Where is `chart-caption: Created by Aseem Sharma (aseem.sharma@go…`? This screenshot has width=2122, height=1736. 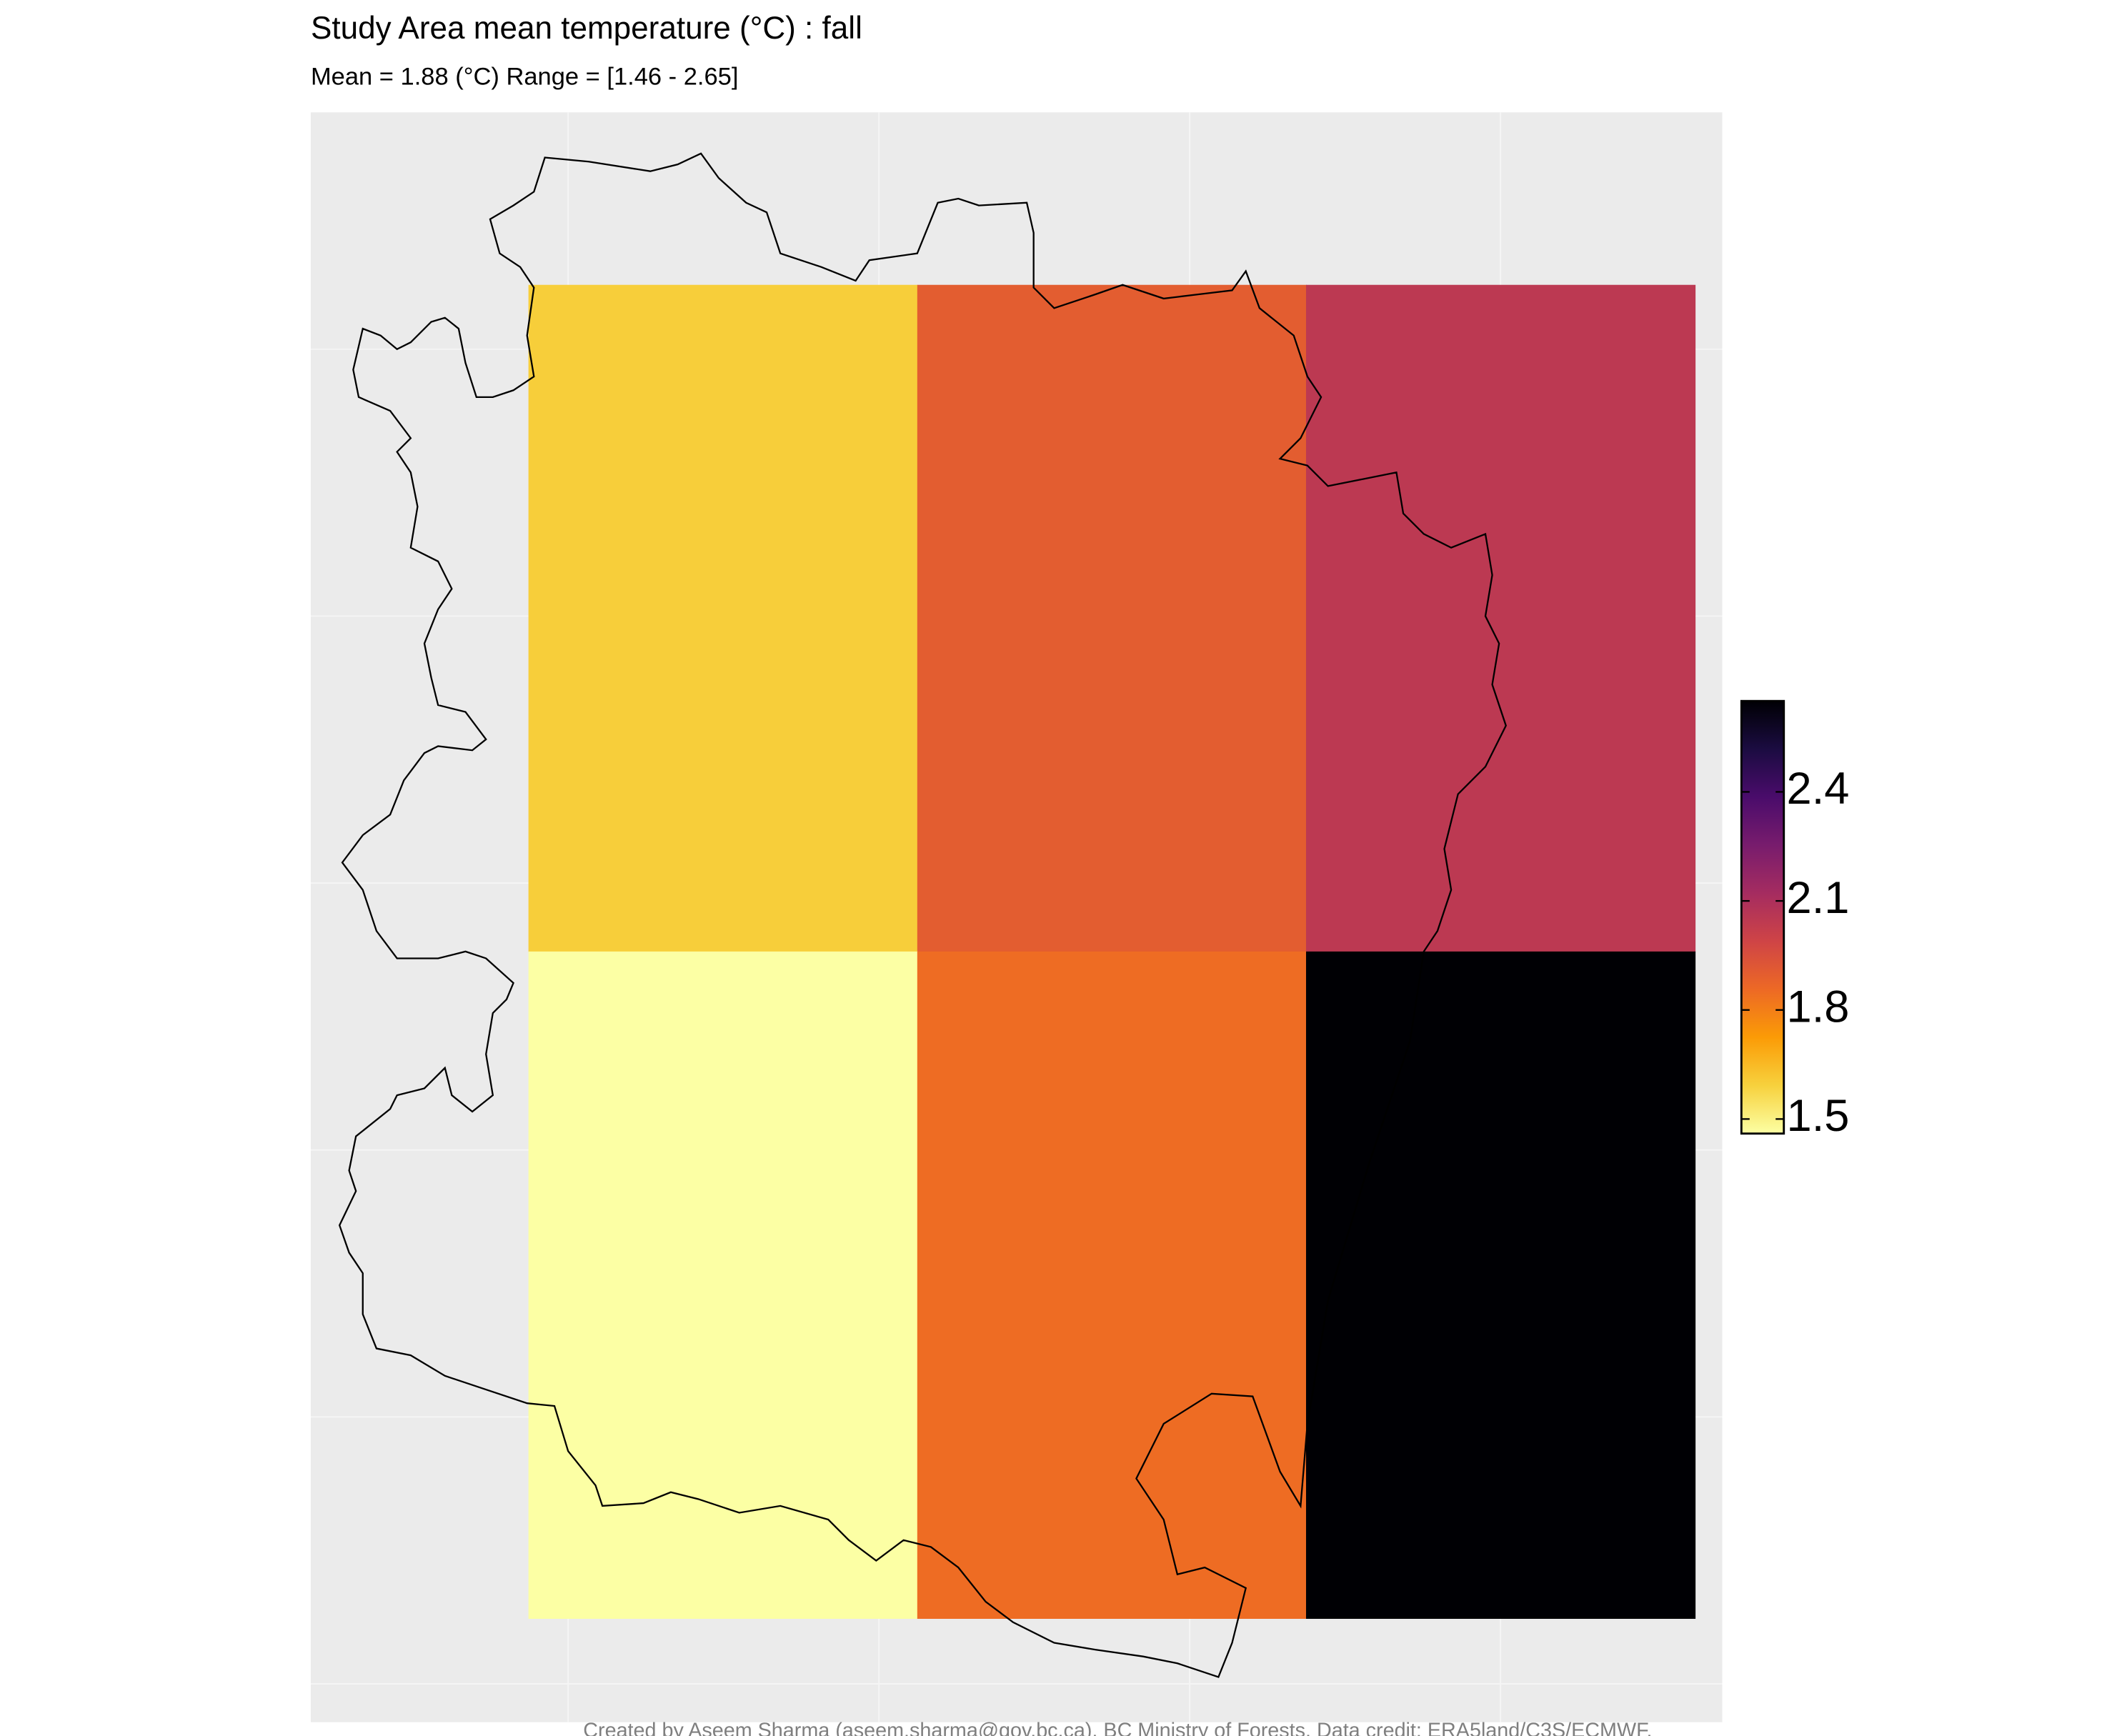
chart-caption: Created by Aseem Sharma (aseem.sharma@go… is located at coordinates (1117, 1728).